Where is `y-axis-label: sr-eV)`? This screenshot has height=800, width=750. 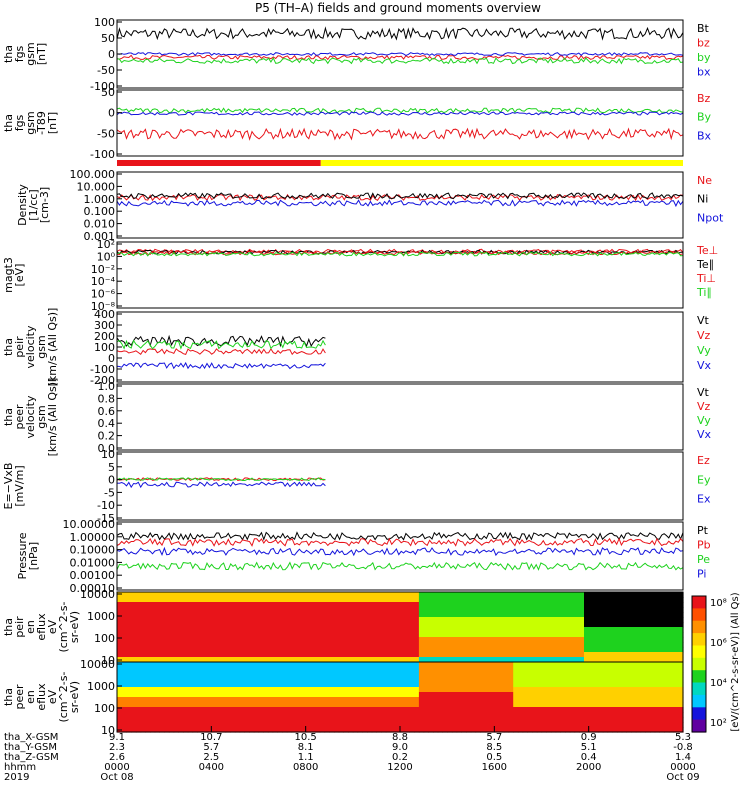 y-axis-label: sr-eV) is located at coordinates (74, 697).